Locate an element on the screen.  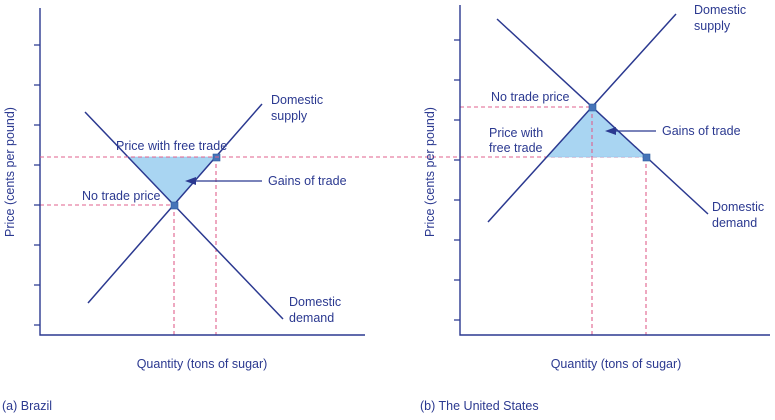
domestic-supply-curve-us is located at coordinates (582, 118).